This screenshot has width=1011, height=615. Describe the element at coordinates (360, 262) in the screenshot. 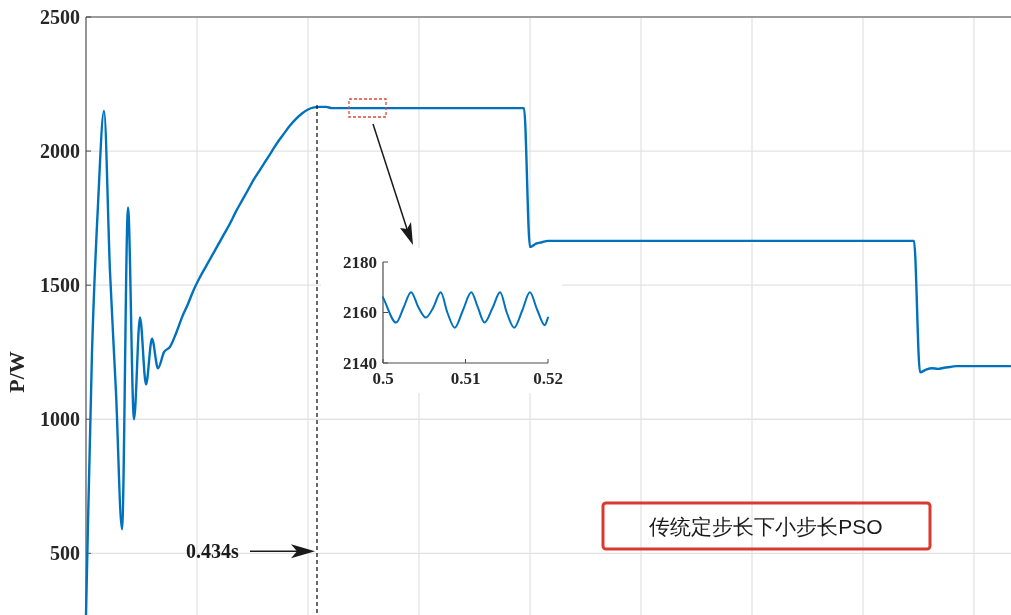

I see `y-tick-label: 2180` at that location.